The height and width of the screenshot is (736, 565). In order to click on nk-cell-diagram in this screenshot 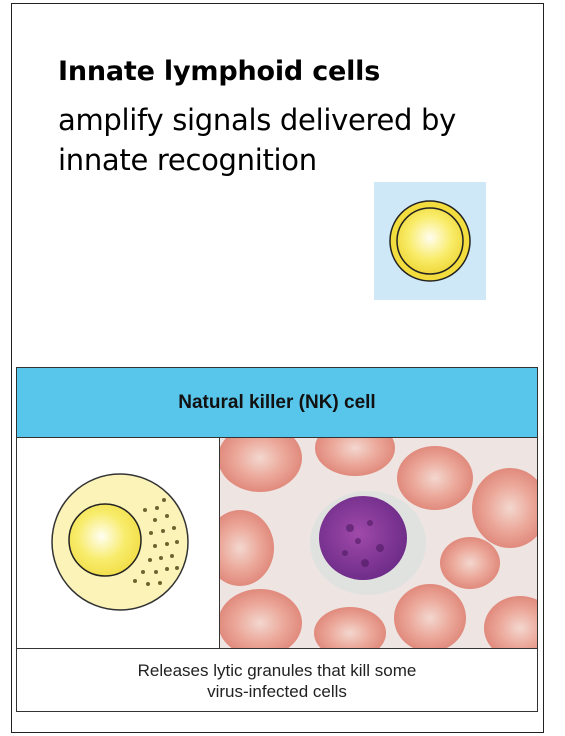, I will do `click(118, 543)`.